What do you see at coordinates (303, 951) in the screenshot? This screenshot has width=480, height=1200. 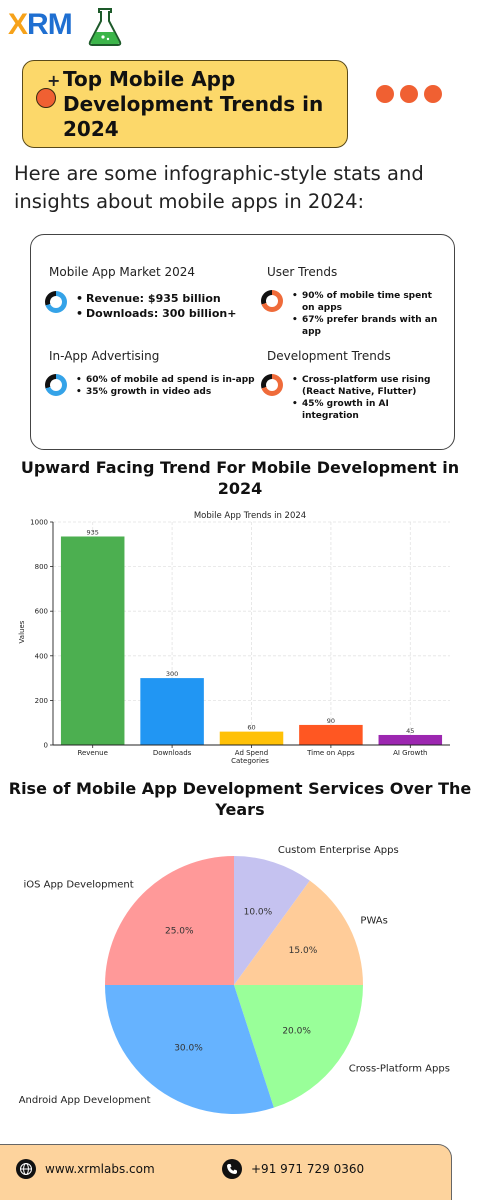 I see `pie-percent-label: 15.0%` at bounding box center [303, 951].